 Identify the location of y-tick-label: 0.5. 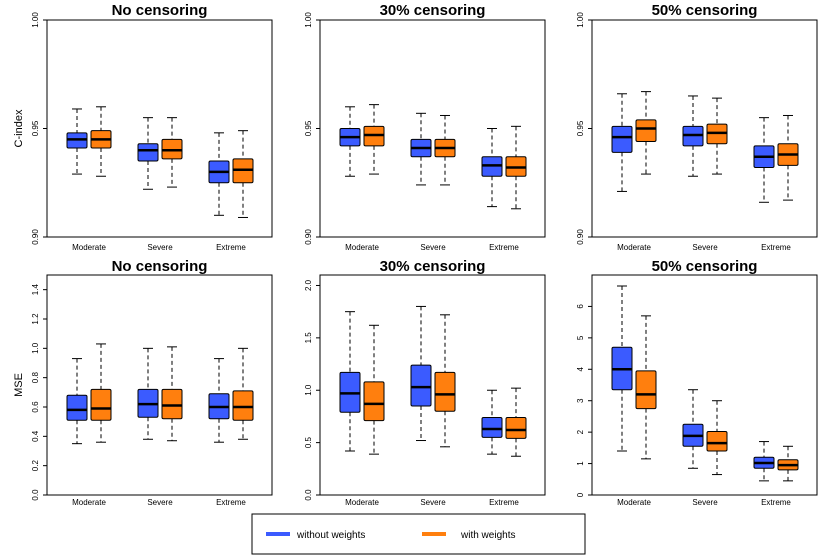
(308, 443).